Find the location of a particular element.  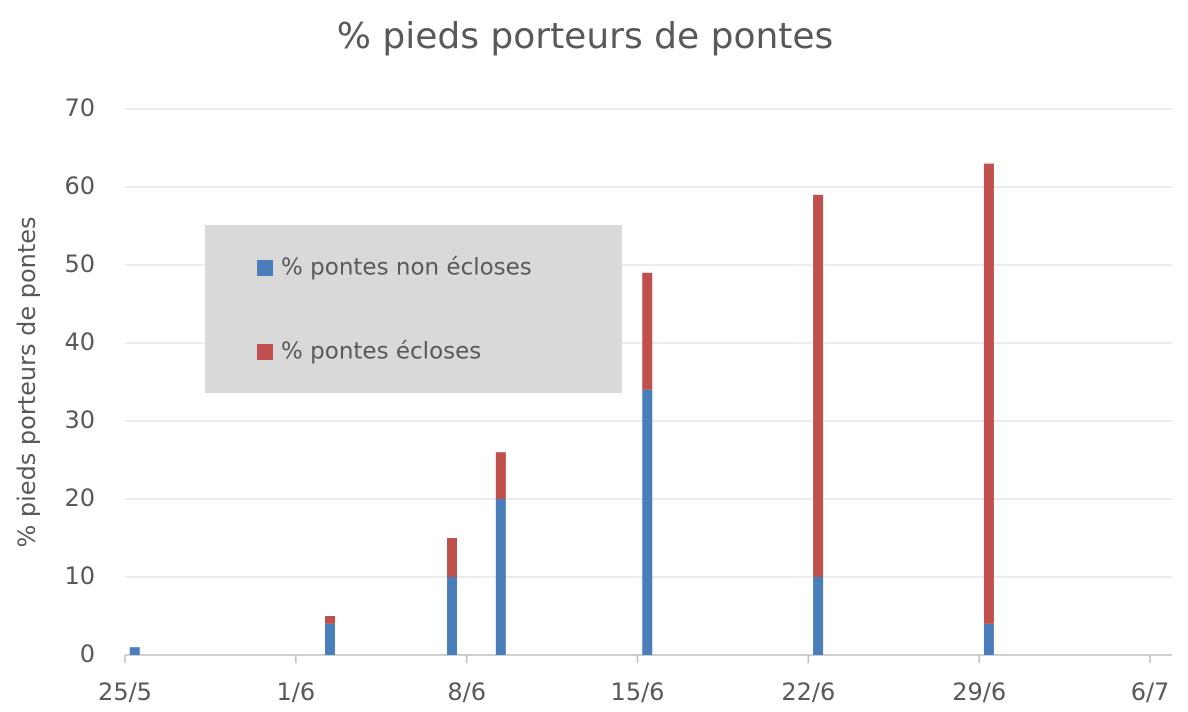

x-tick-label: 22/6 is located at coordinates (808, 692).